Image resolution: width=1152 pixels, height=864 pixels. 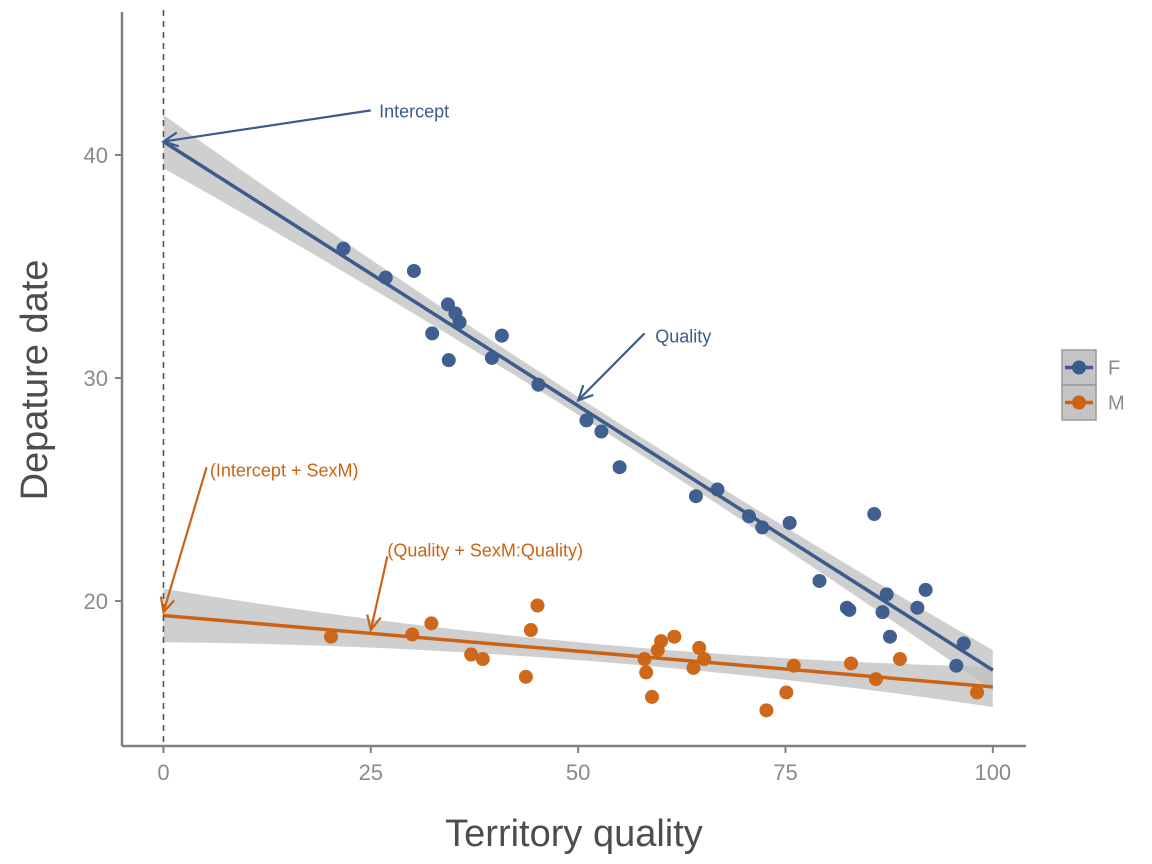 What do you see at coordinates (96, 601) in the screenshot?
I see `y-tick-label-20: 20` at bounding box center [96, 601].